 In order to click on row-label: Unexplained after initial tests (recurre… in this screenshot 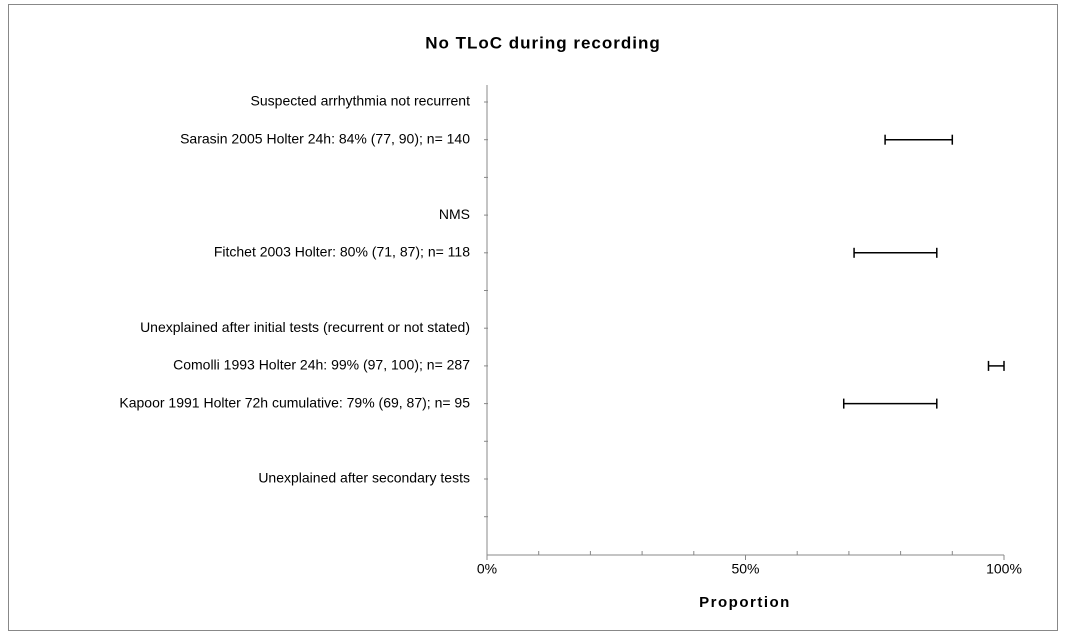, I will do `click(305, 327)`.